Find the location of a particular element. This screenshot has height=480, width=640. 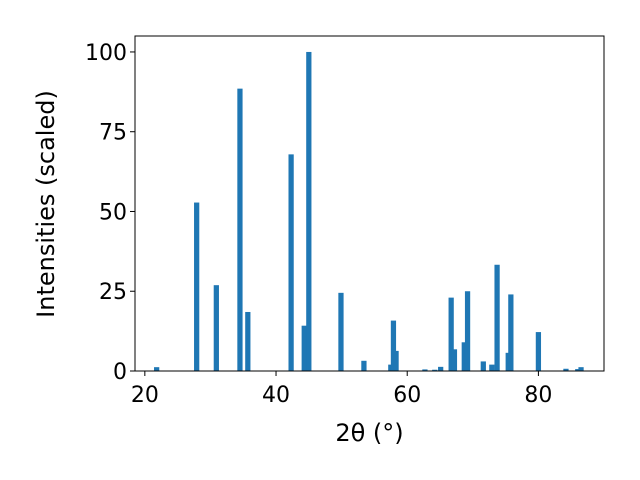

y-tick-label: 25 is located at coordinates (113, 292).